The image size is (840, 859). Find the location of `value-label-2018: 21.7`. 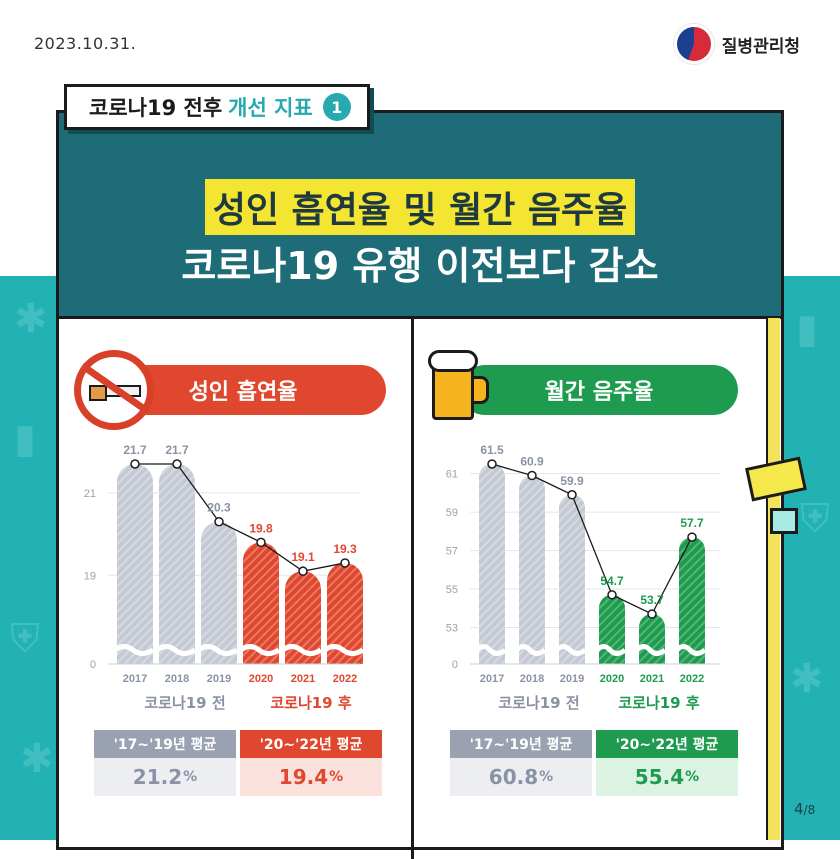

value-label-2018: 21.7 is located at coordinates (177, 450).